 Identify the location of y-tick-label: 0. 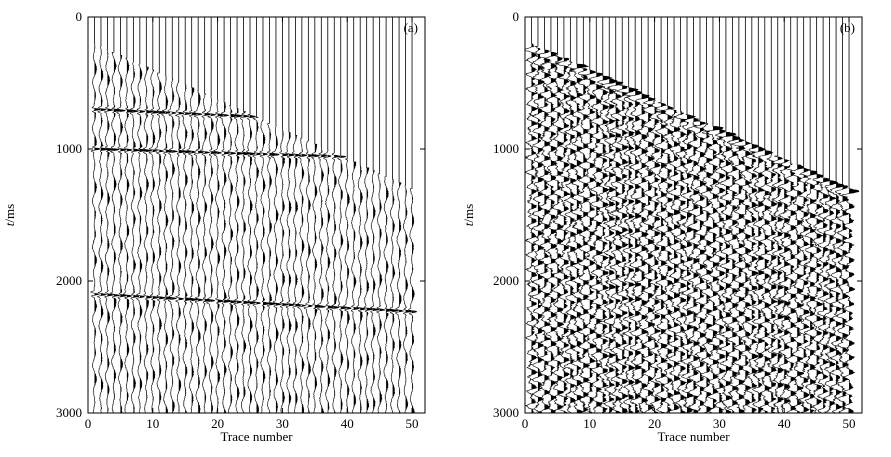
(79, 16).